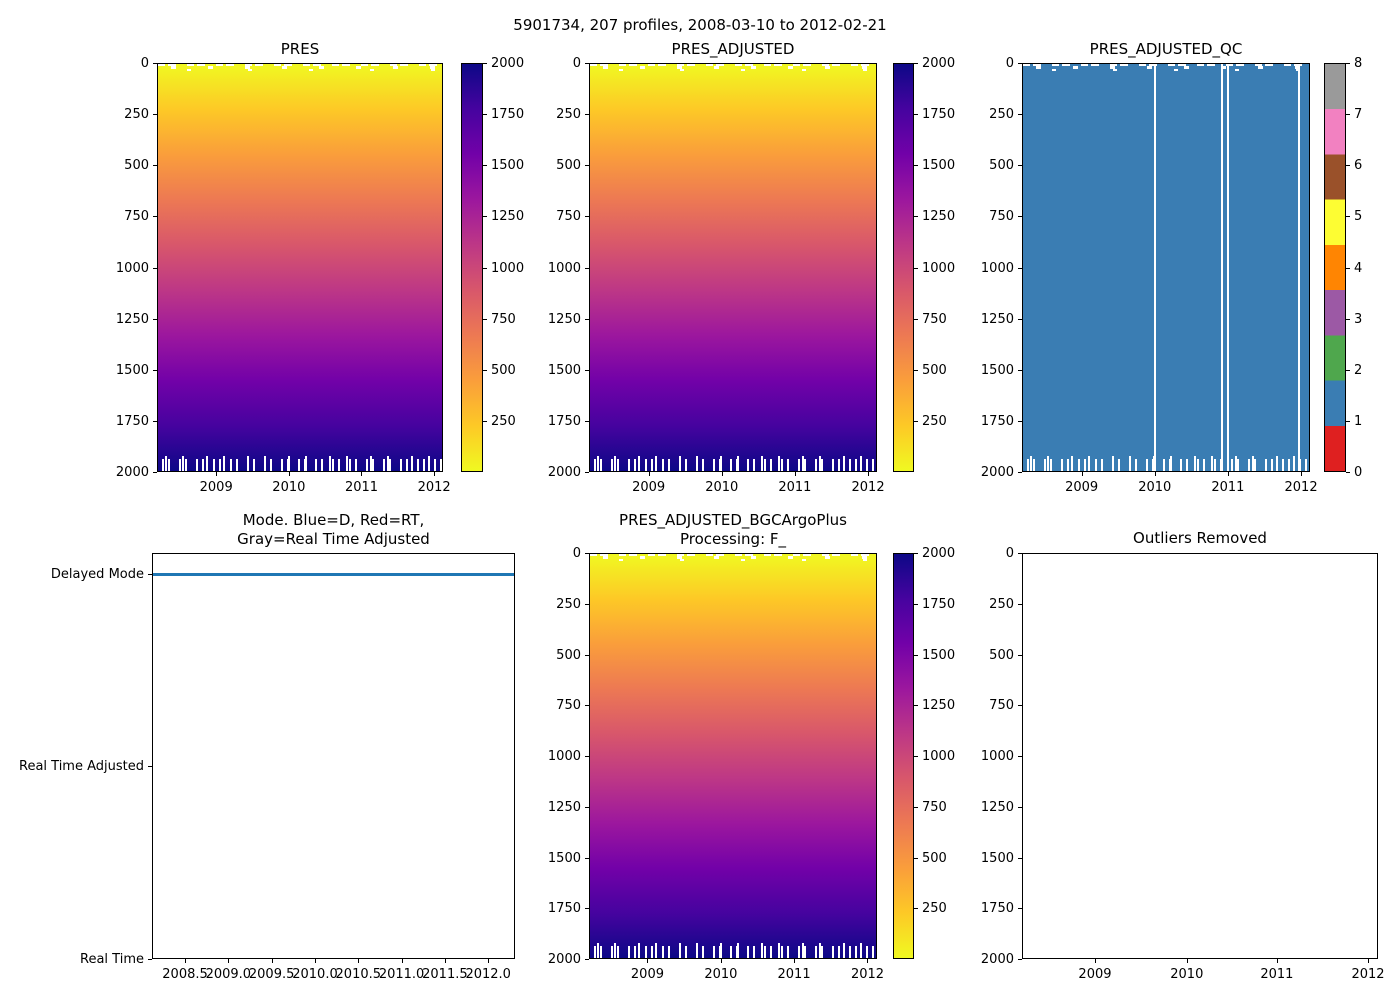  What do you see at coordinates (903, 267) in the screenshot?
I see `pres-adjusted-colorbar` at bounding box center [903, 267].